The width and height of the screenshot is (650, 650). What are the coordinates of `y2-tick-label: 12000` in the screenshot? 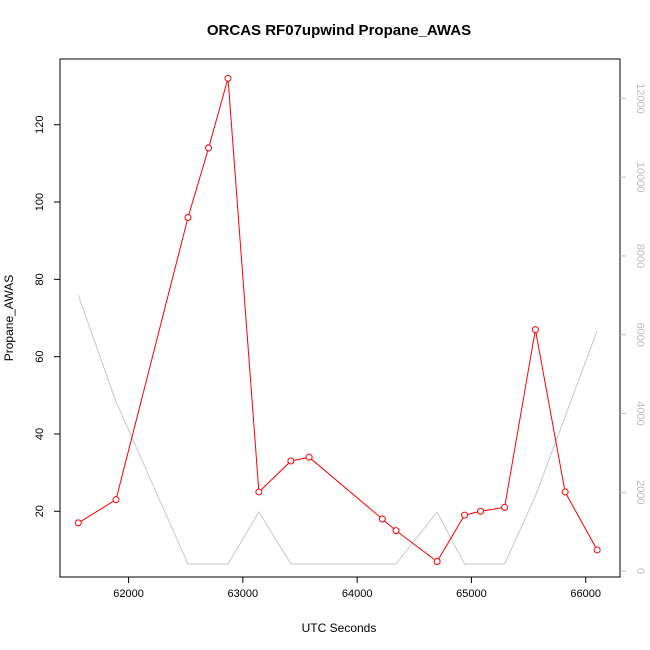 It's located at (640, 98).